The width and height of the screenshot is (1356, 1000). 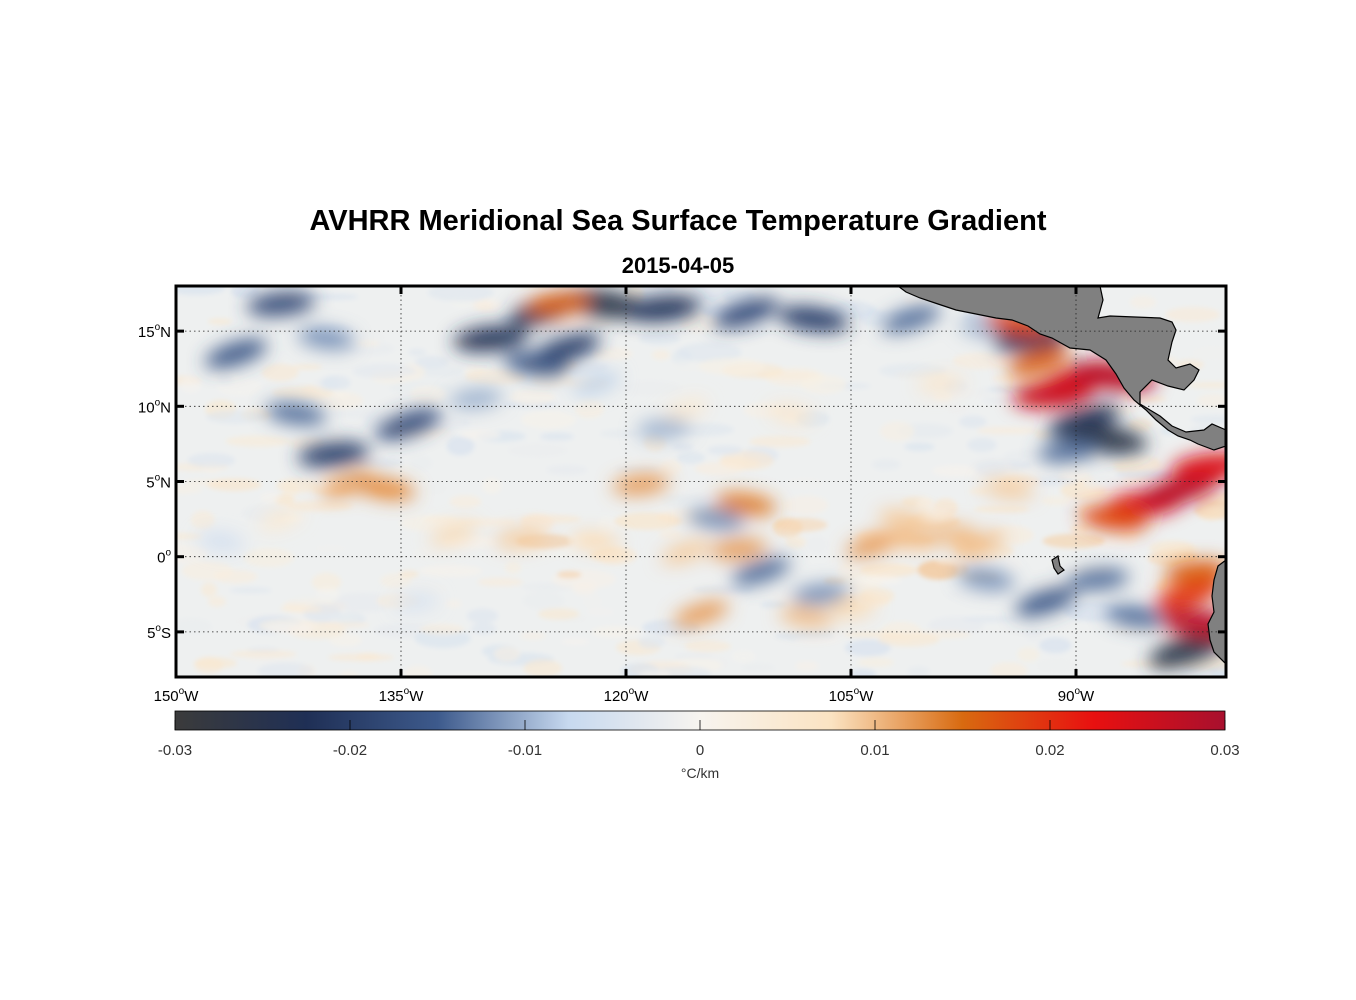 What do you see at coordinates (627, 695) in the screenshot?
I see `lon-tick-label: 120oW` at bounding box center [627, 695].